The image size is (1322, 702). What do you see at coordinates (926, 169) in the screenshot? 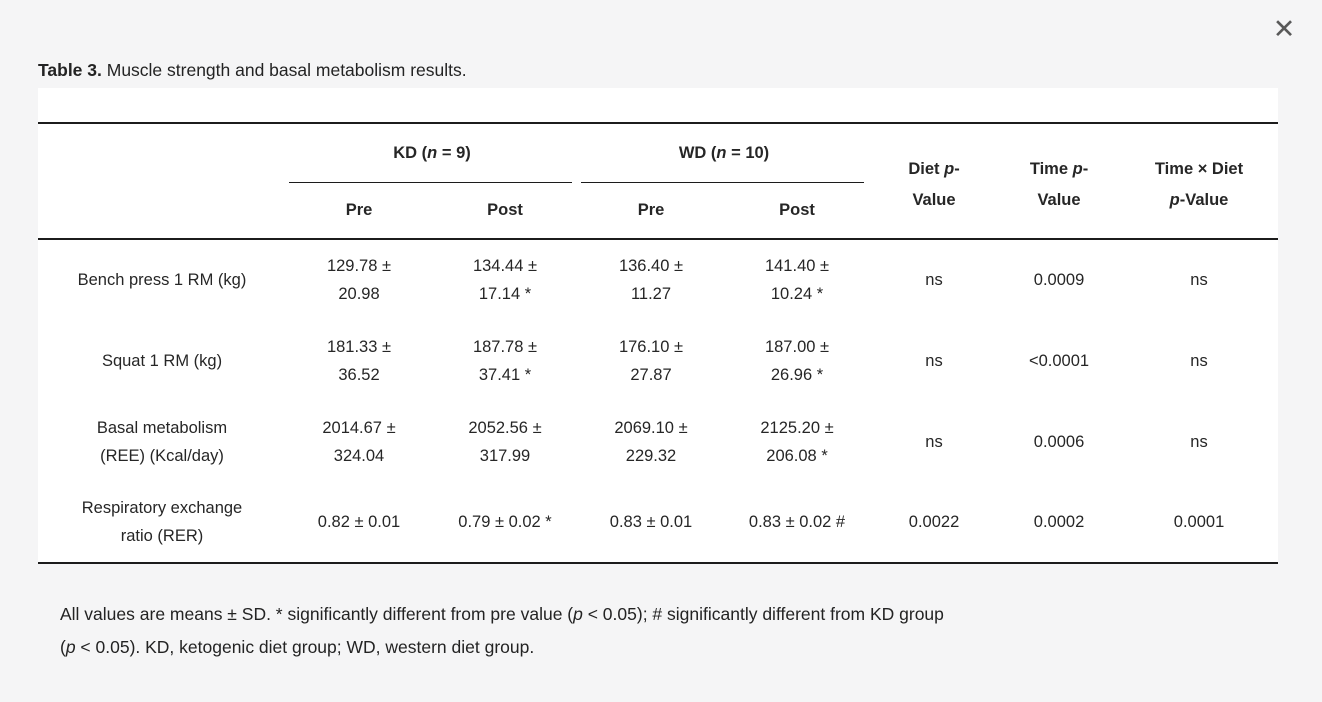
I see `header-text: Diet` at bounding box center [926, 169].